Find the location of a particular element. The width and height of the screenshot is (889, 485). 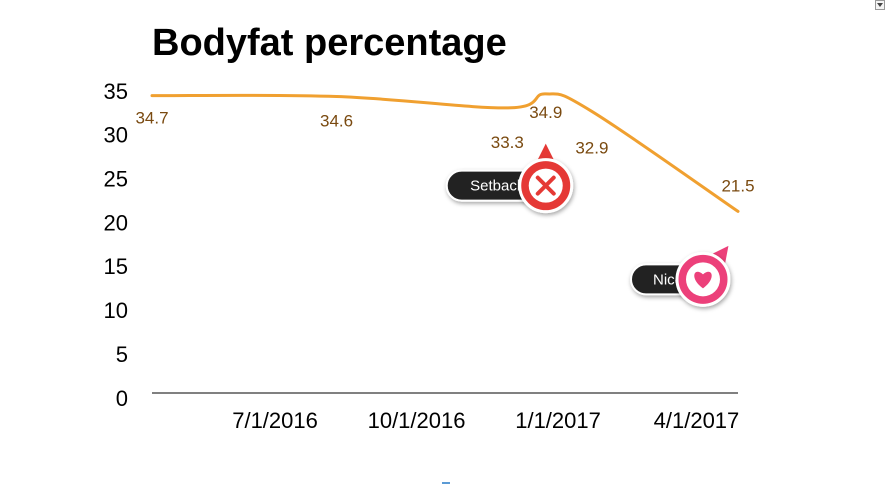

x-tick-label: 4/1/2017 is located at coordinates (697, 420).